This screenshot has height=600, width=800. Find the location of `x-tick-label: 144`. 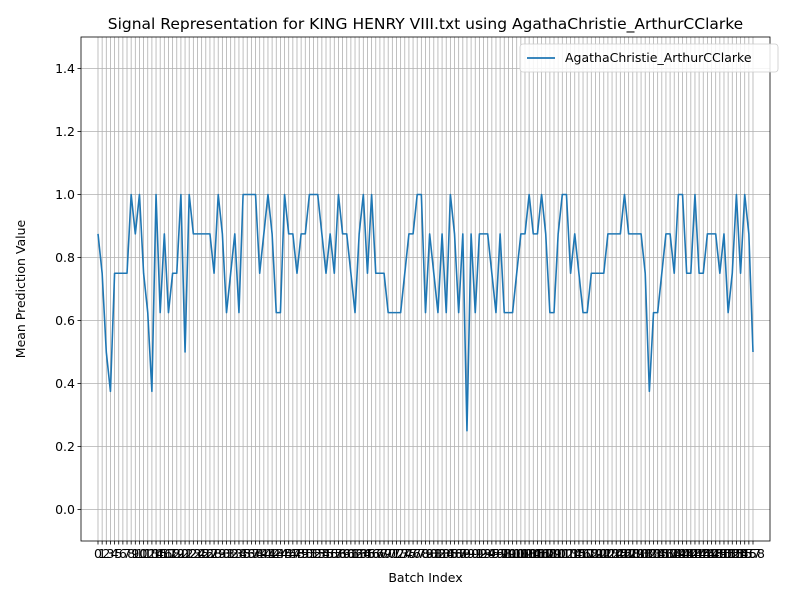

x-tick-label: 144 is located at coordinates (695, 553).